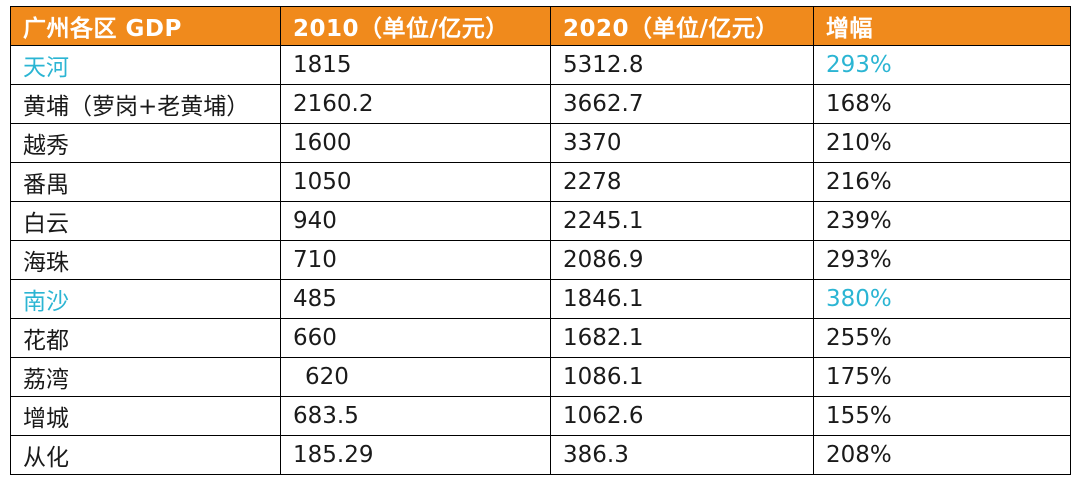 The image size is (1080, 493). What do you see at coordinates (682, 338) in the screenshot?
I see `value-2020-cell: 1682.1` at bounding box center [682, 338].